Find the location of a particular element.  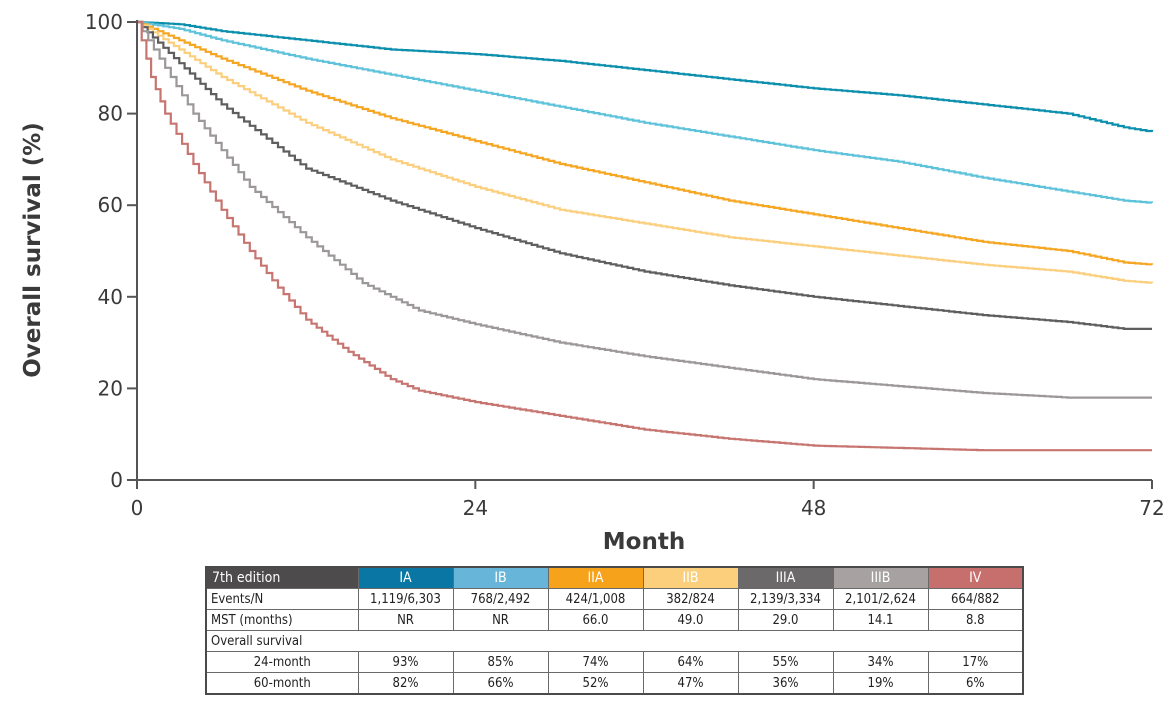

table-cell: 93% is located at coordinates (405, 662).